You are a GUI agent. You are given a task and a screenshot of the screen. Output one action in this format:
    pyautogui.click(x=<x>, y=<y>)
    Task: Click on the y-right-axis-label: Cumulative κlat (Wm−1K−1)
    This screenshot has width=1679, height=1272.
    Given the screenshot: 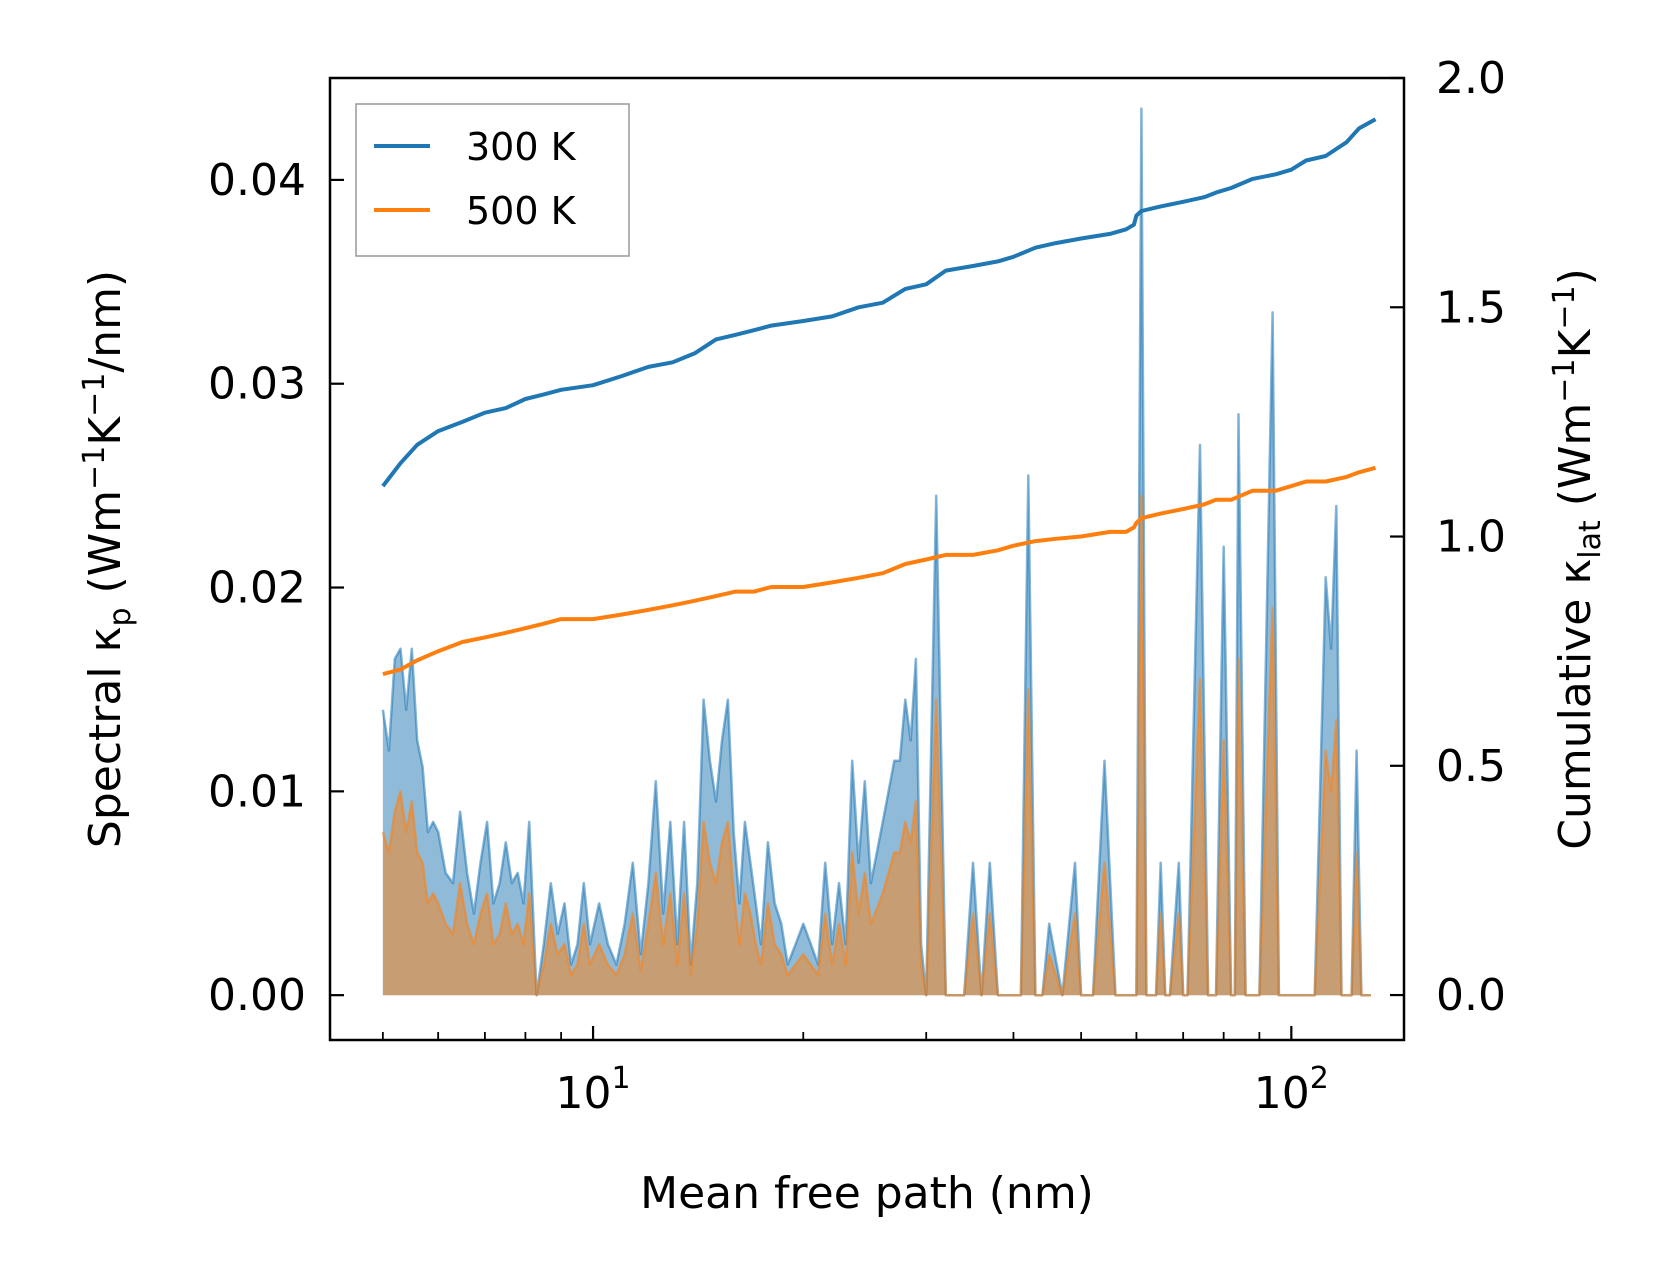 What is the action you would take?
    pyautogui.click(x=1577, y=559)
    